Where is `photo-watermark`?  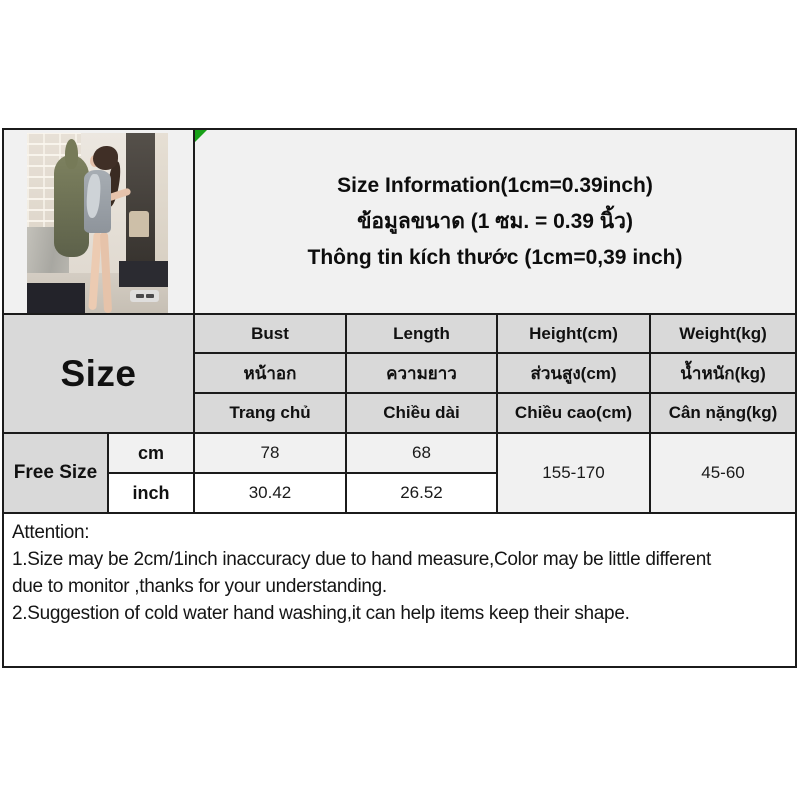
photo-watermark is located at coordinates (144, 295).